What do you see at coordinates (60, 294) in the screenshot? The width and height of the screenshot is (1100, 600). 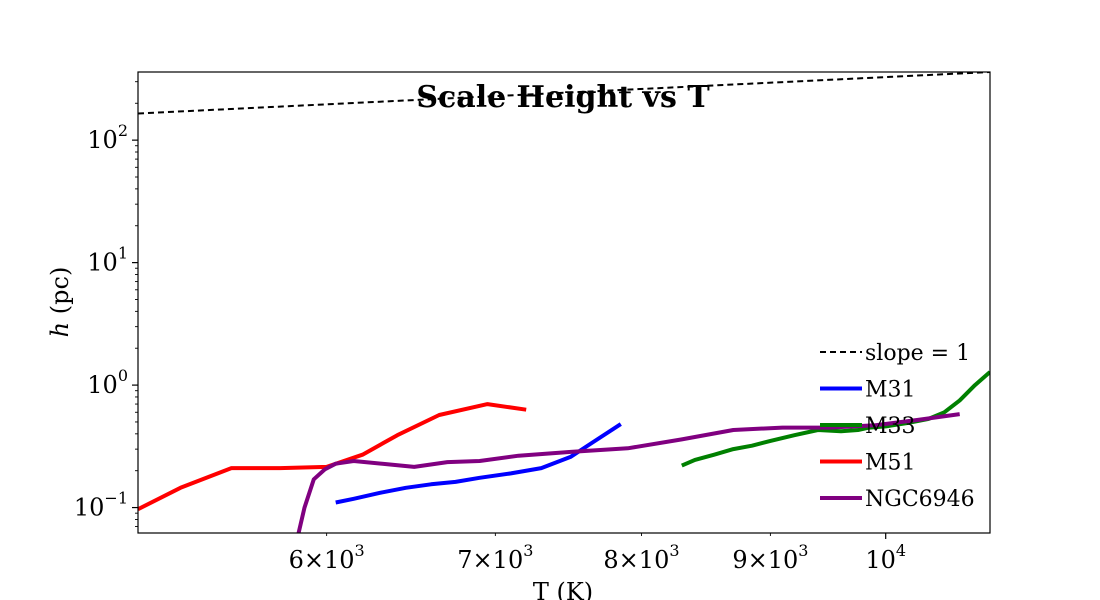 I see `y-axis-label-unit: (pc)` at bounding box center [60, 294].